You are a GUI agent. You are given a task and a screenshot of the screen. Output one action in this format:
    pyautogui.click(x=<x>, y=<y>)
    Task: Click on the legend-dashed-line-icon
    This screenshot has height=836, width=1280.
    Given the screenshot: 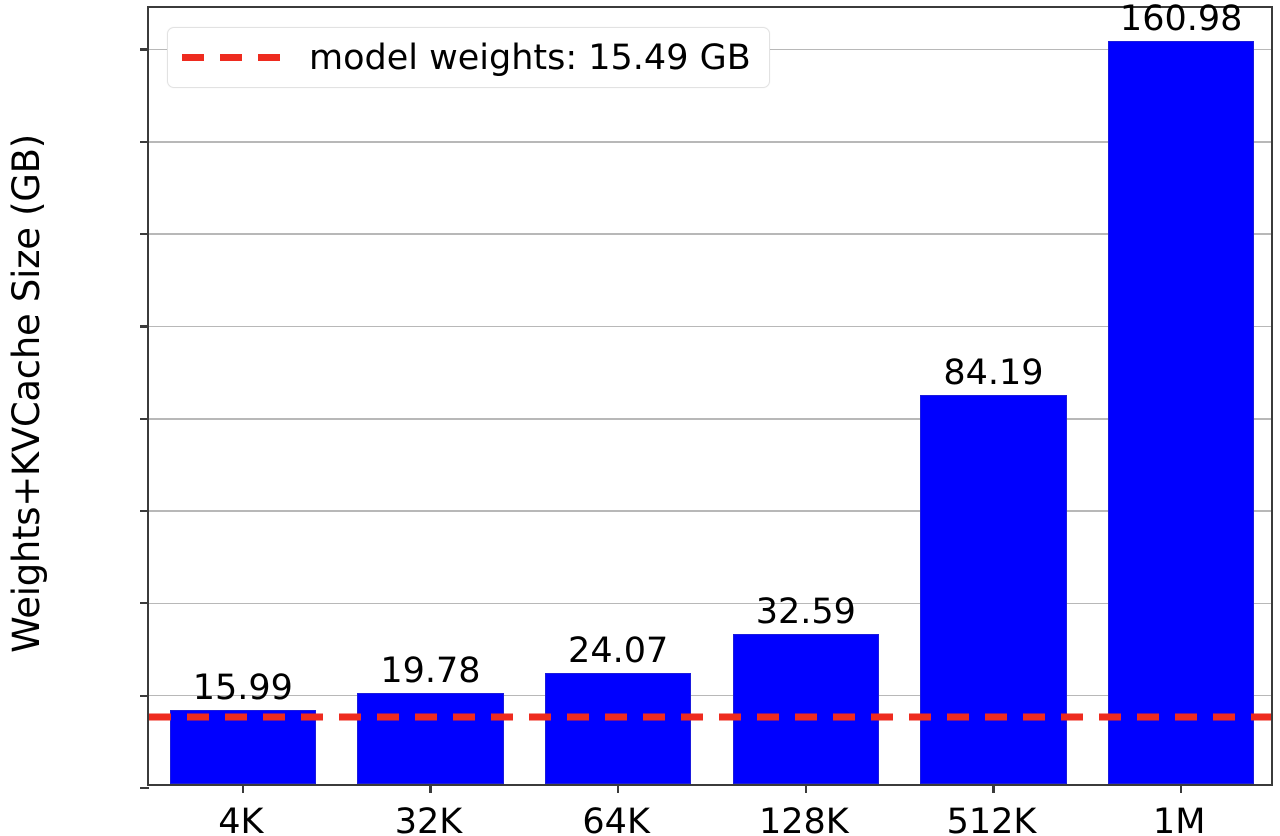 What is the action you would take?
    pyautogui.click(x=234, y=57)
    